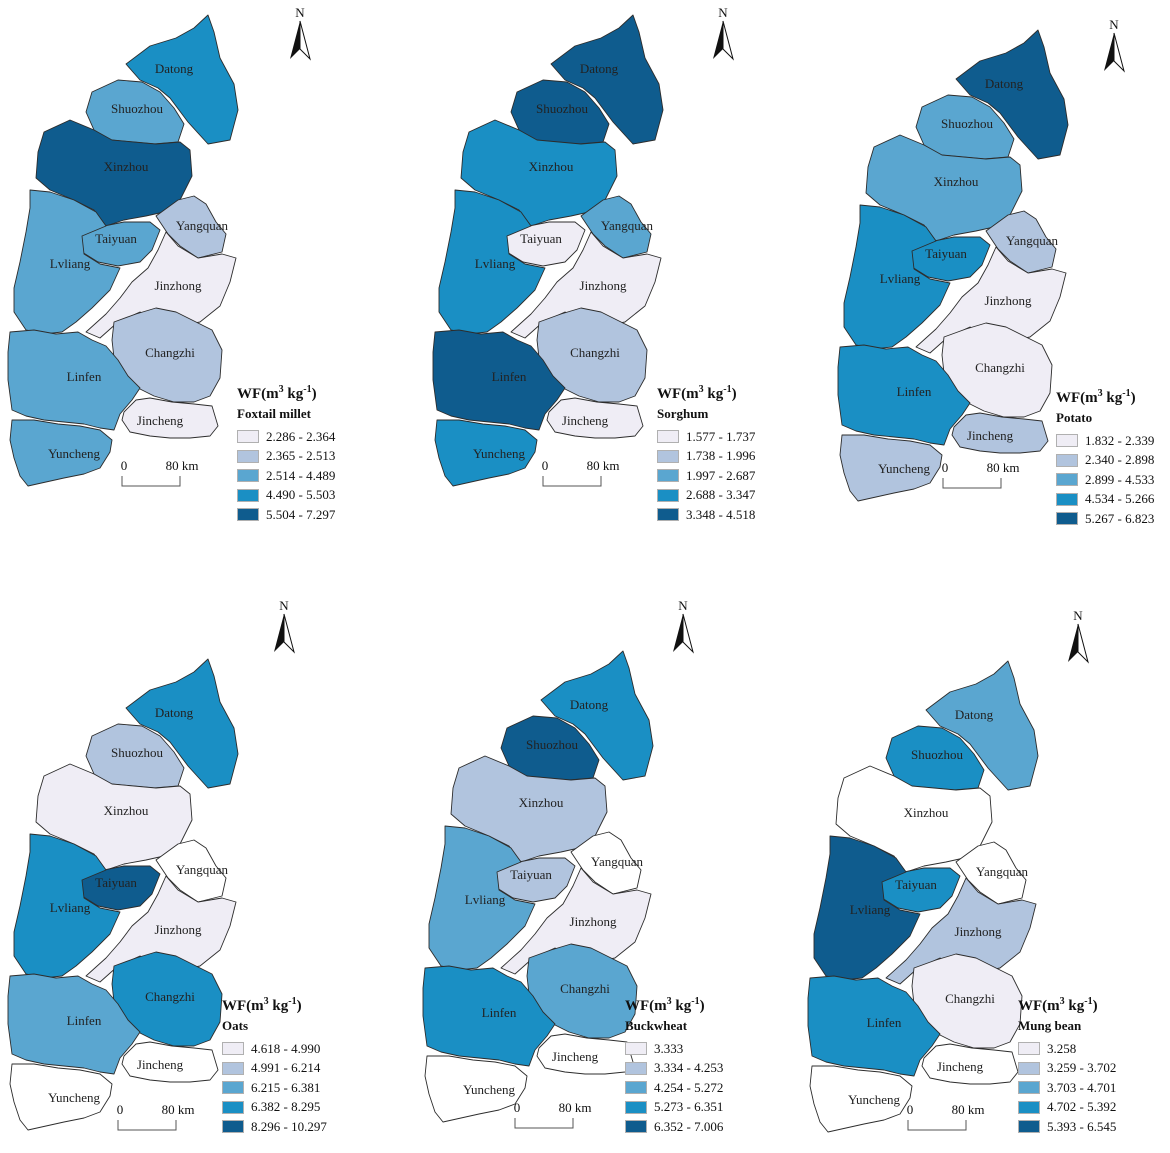  I want to click on region-jincheng, so click(170, 1062).